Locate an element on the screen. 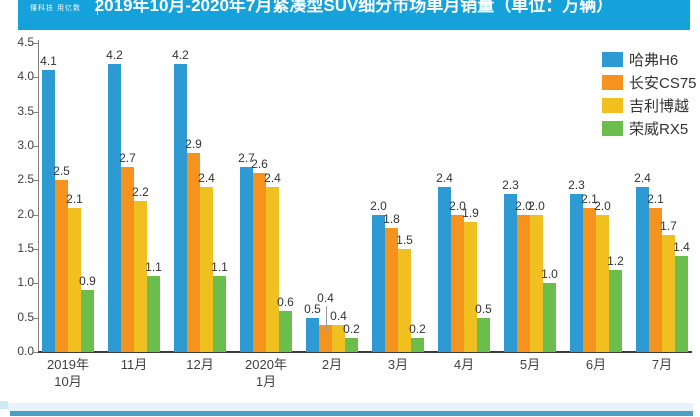  logo-divider is located at coordinates (97, 8).